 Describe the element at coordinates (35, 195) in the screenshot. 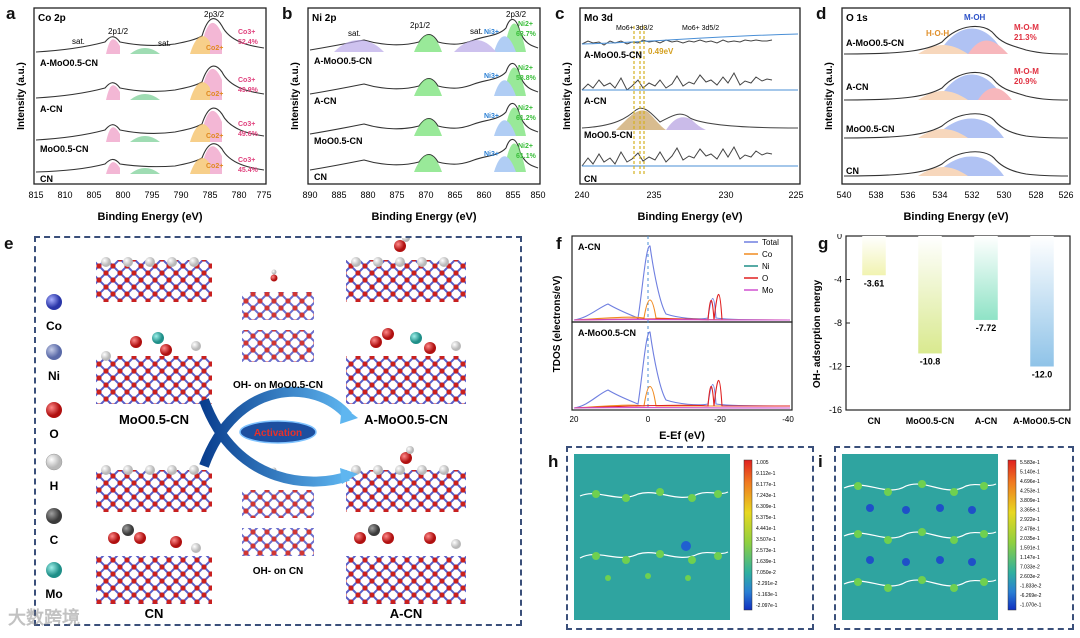

I see `svg-text: 815` at that location.